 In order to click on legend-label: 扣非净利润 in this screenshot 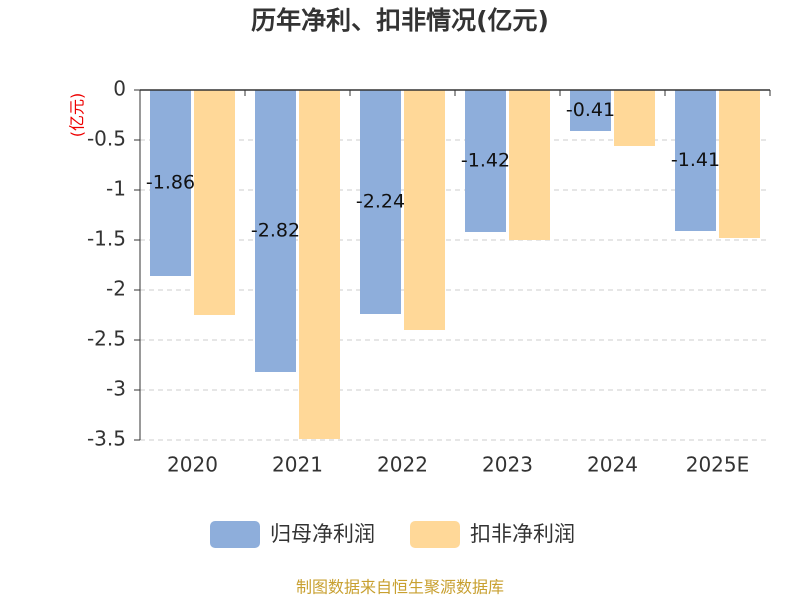, I will do `click(522, 534)`.